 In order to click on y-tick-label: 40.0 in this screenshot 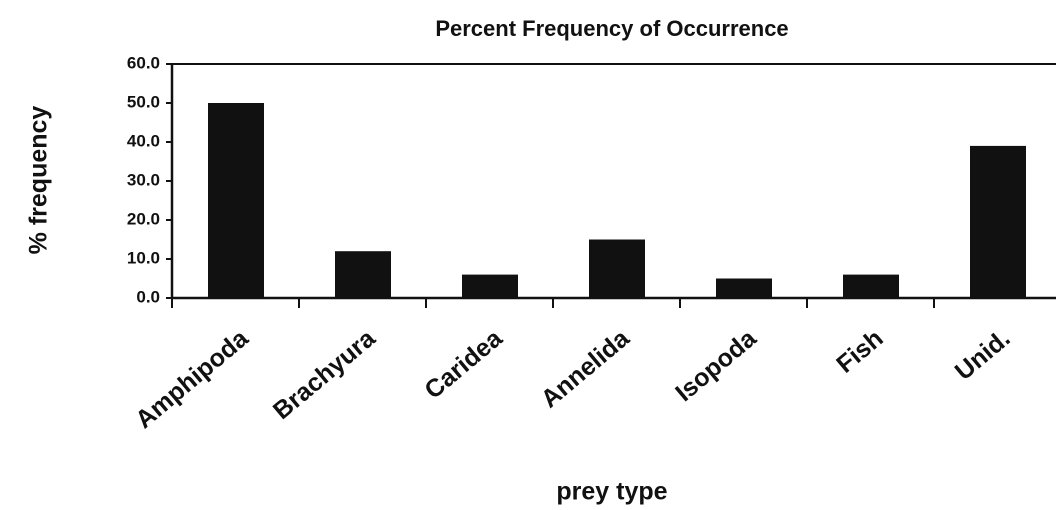, I will do `click(143, 140)`.